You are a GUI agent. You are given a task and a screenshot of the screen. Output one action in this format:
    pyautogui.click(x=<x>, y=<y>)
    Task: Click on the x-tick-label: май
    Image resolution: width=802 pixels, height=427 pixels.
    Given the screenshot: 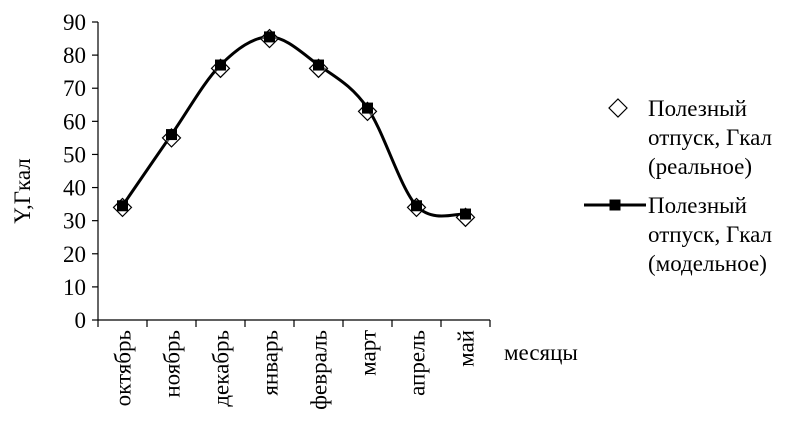 What is the action you would take?
    pyautogui.click(x=466, y=348)
    